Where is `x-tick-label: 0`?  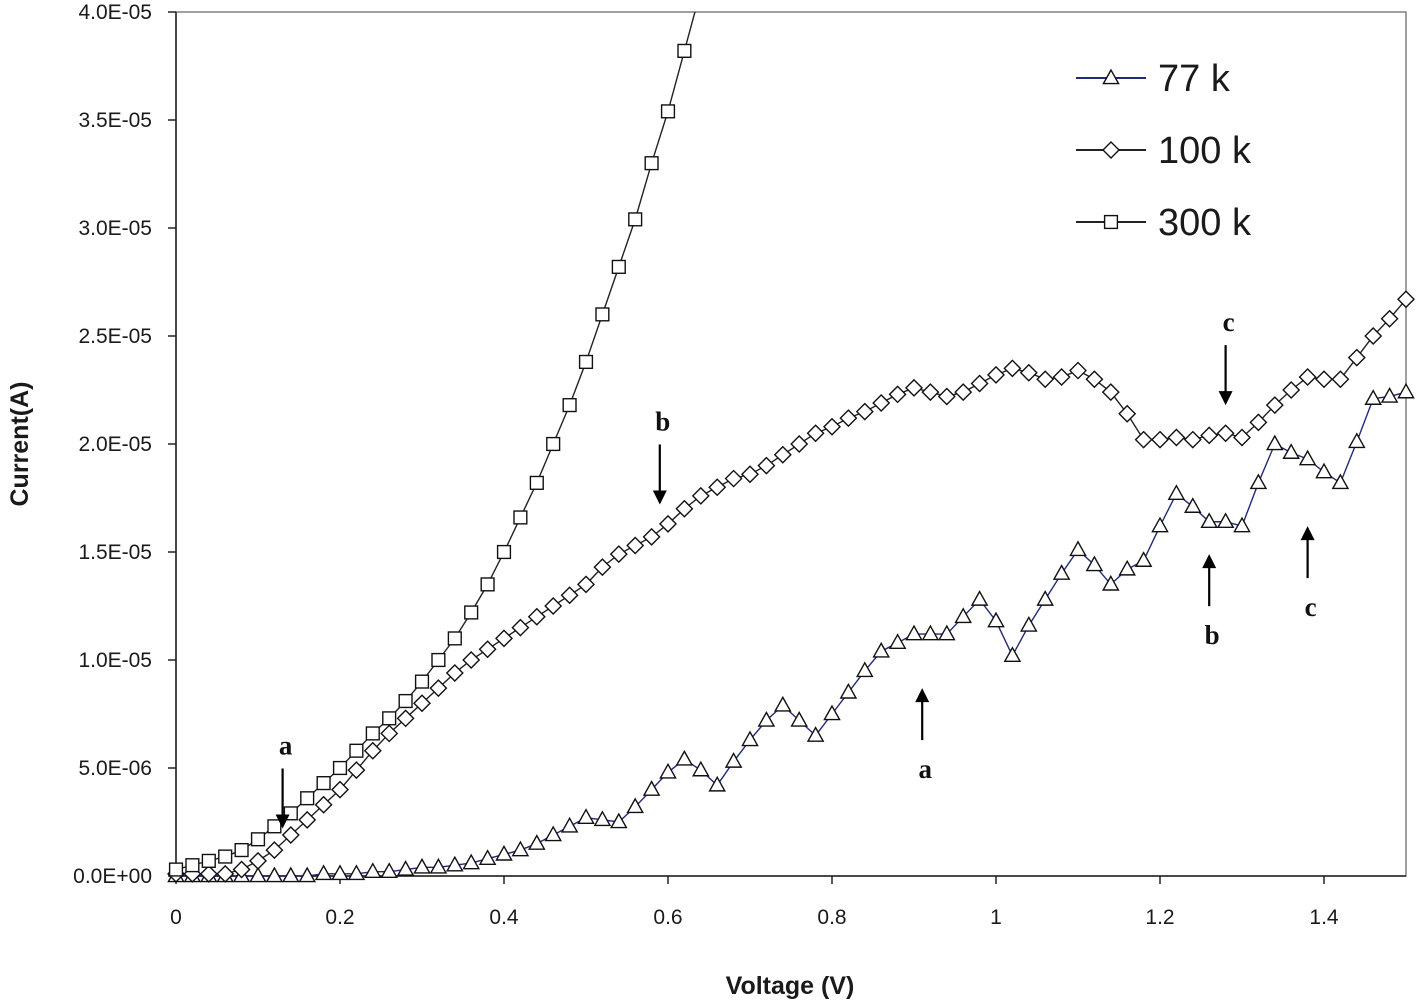 x-tick-label: 0 is located at coordinates (176, 917).